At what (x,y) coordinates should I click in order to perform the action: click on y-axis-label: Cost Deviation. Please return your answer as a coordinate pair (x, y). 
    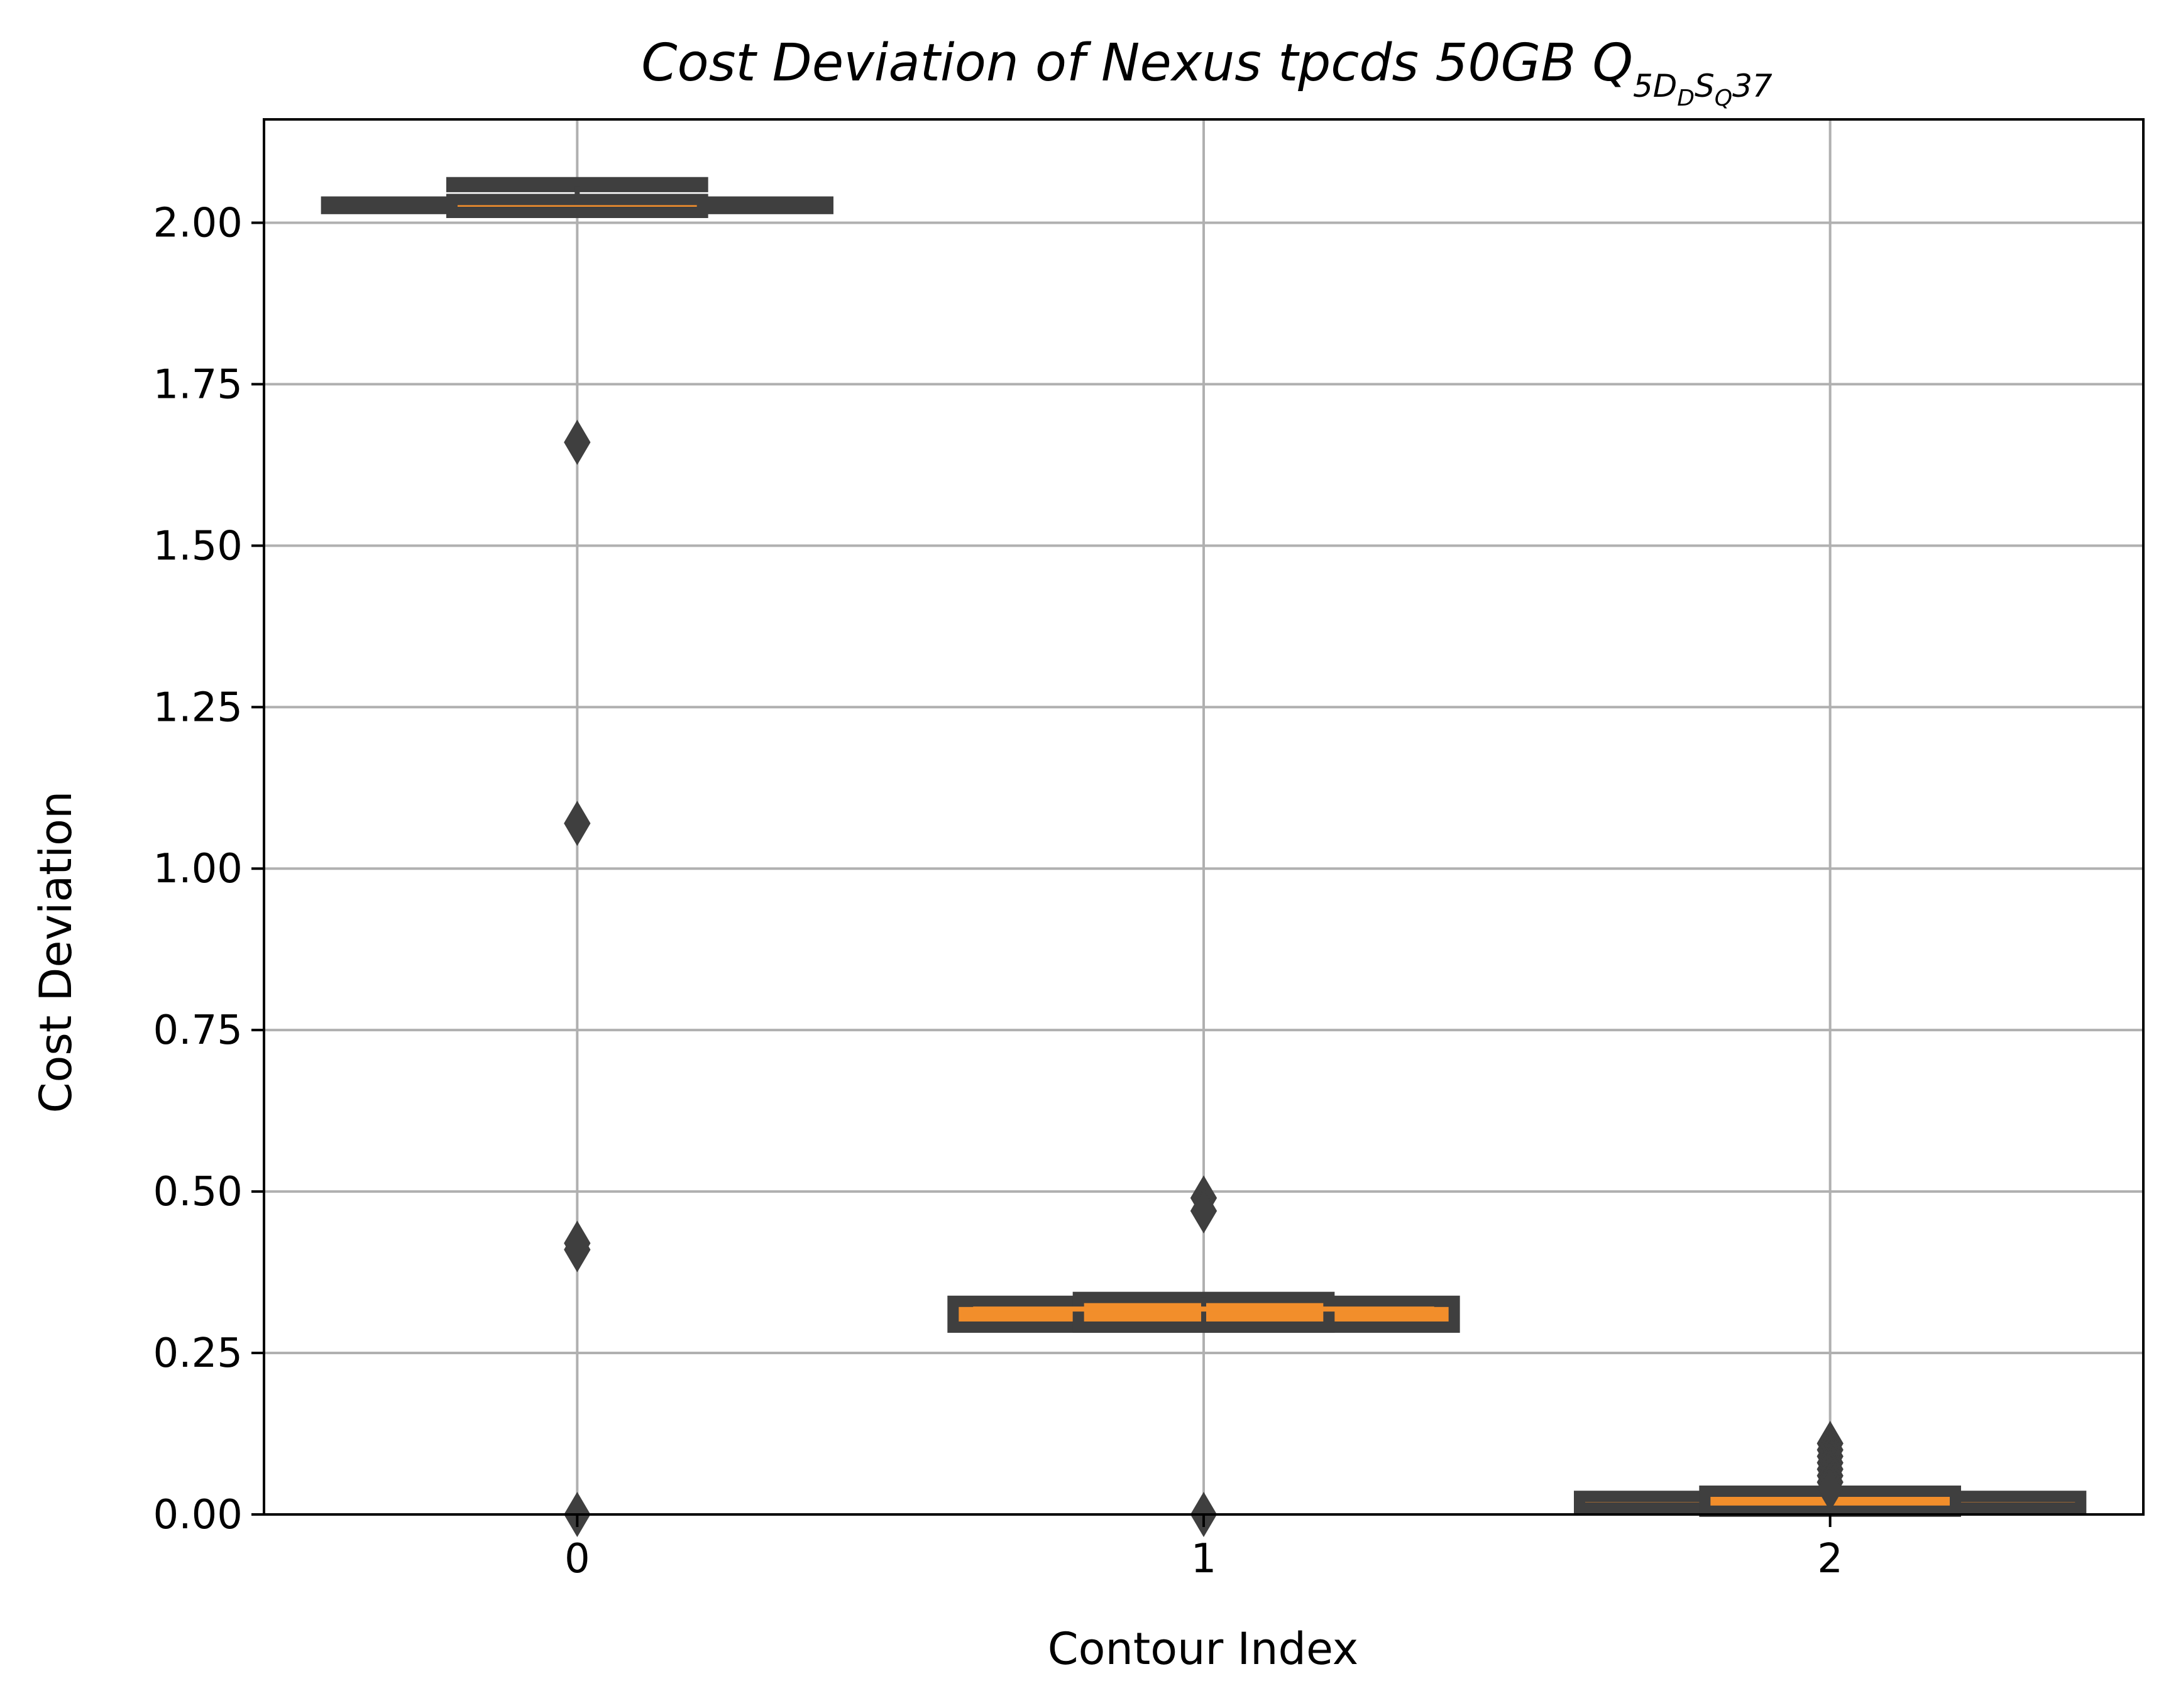
    Looking at the image, I should click on (56, 952).